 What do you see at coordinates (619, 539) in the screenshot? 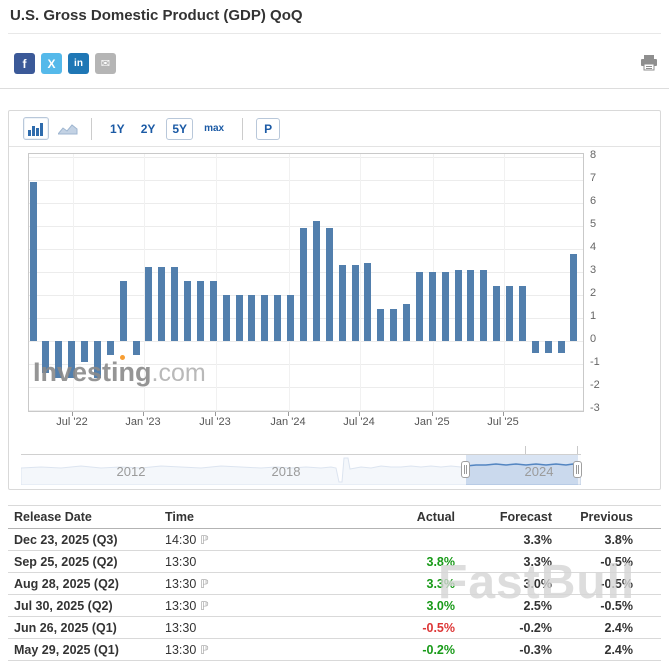
I see `previous-cell: 3.8%` at bounding box center [619, 539].